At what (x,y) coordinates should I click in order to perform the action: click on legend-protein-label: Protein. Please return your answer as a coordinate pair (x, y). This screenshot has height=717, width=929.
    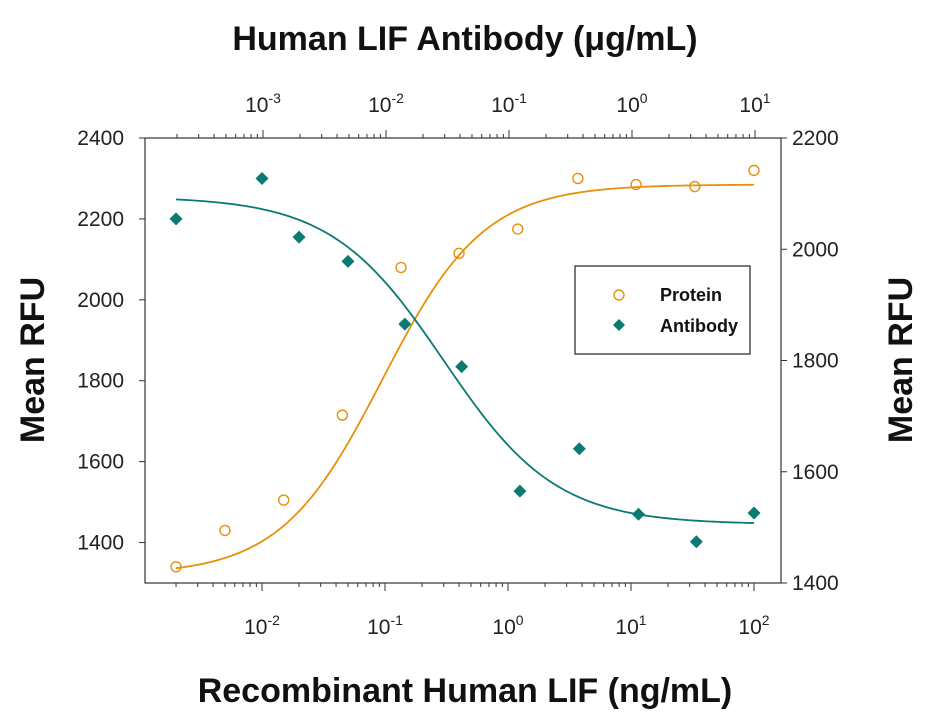
    Looking at the image, I should click on (691, 295).